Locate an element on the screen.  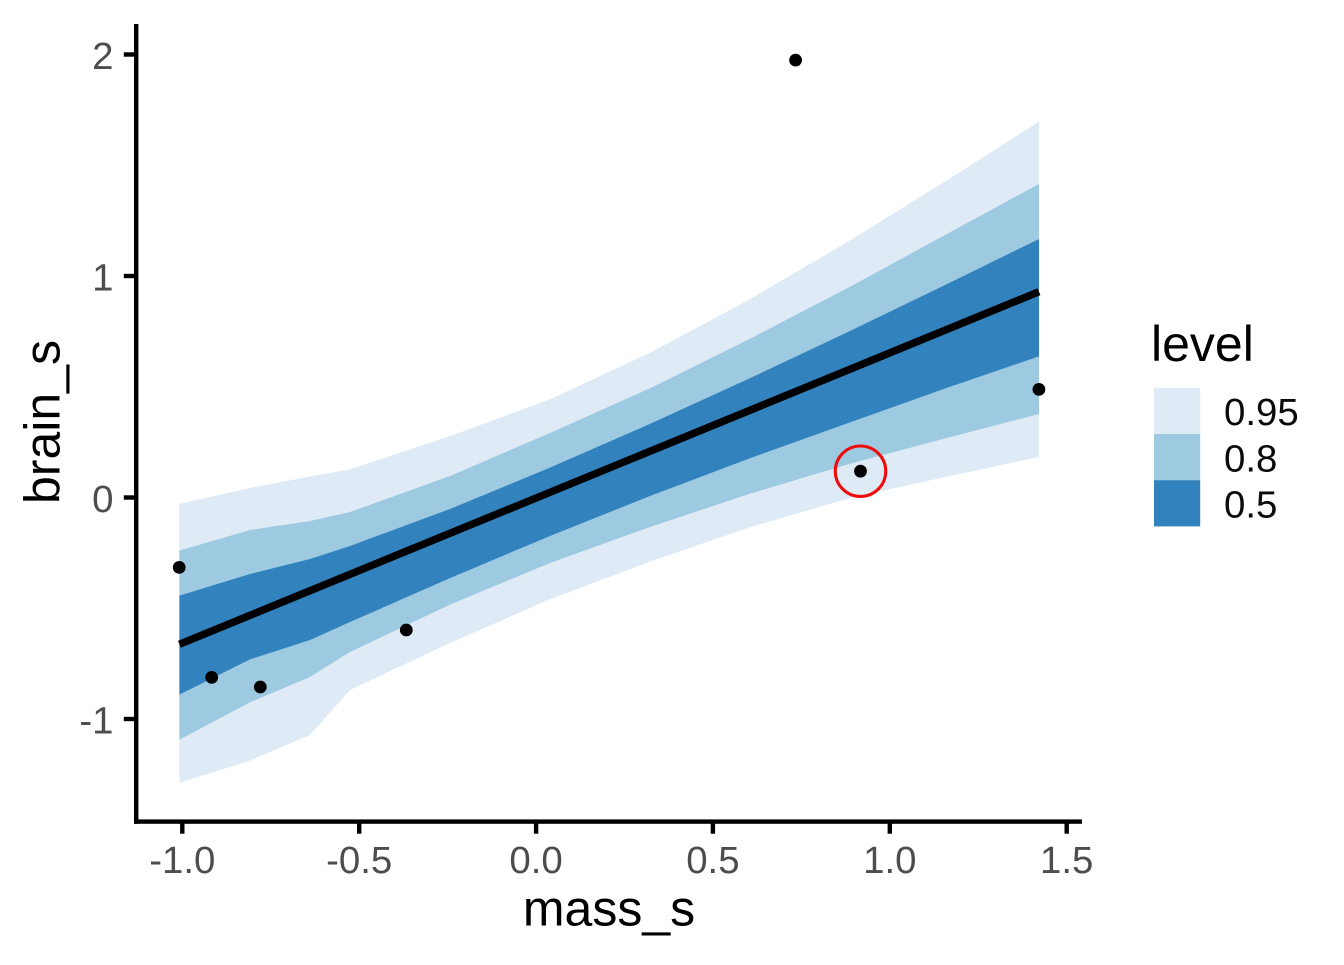
svg-text: 1.0 is located at coordinates (889, 860).